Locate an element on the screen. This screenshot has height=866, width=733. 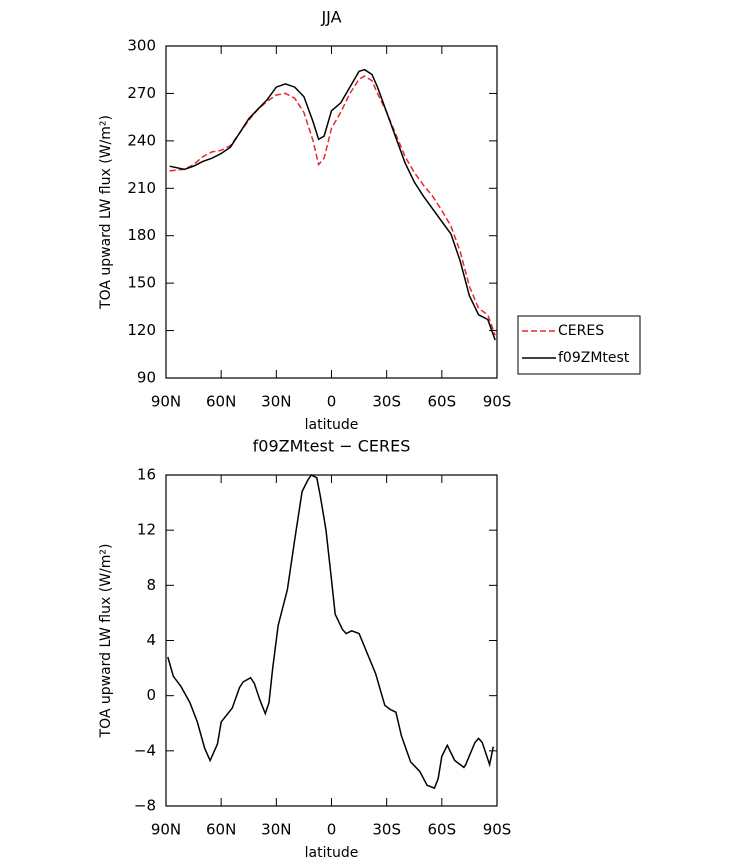
y-tick-label: 16 is located at coordinates (146, 475).